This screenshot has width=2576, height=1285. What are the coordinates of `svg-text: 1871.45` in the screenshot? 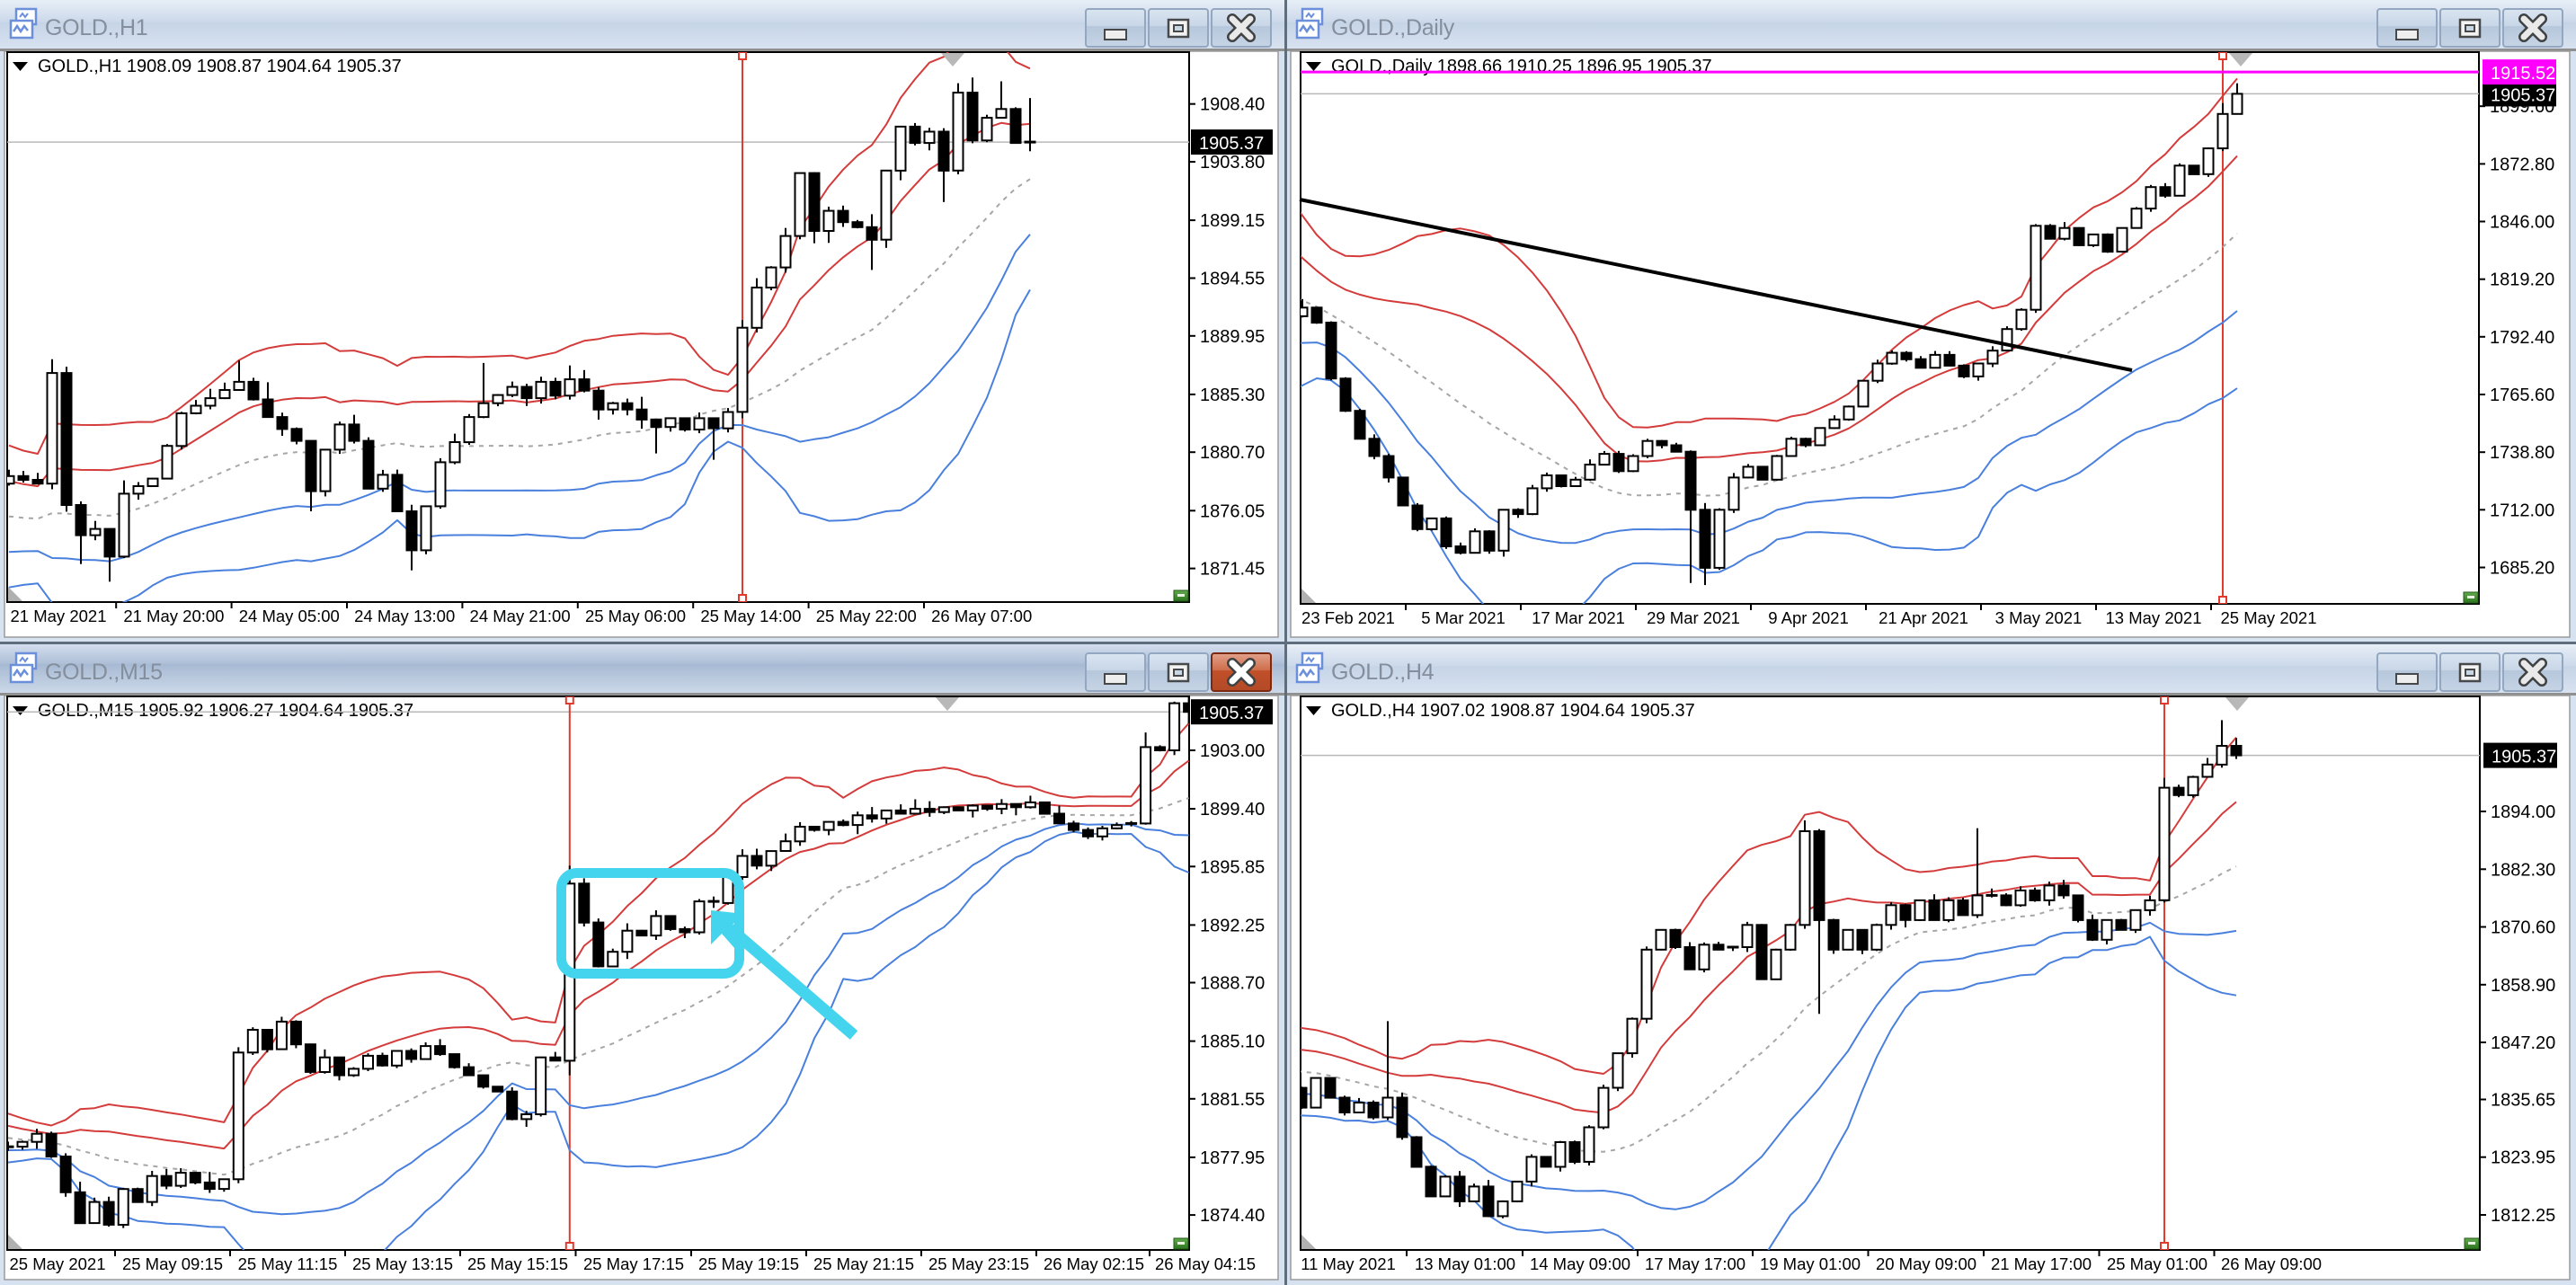 It's located at (1232, 570).